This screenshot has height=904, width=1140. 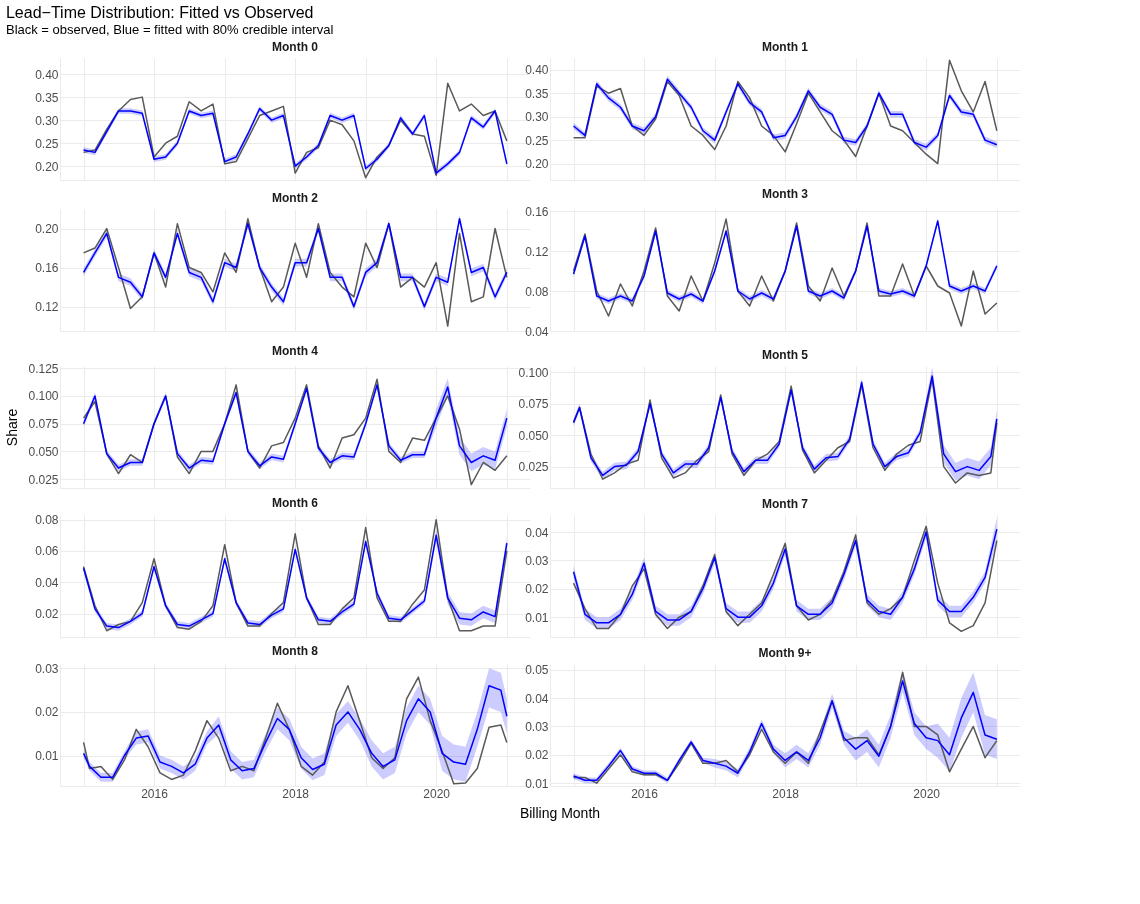 I want to click on text: Lead−Time Distribution: Fitted vs Observed, so click(x=159, y=12).